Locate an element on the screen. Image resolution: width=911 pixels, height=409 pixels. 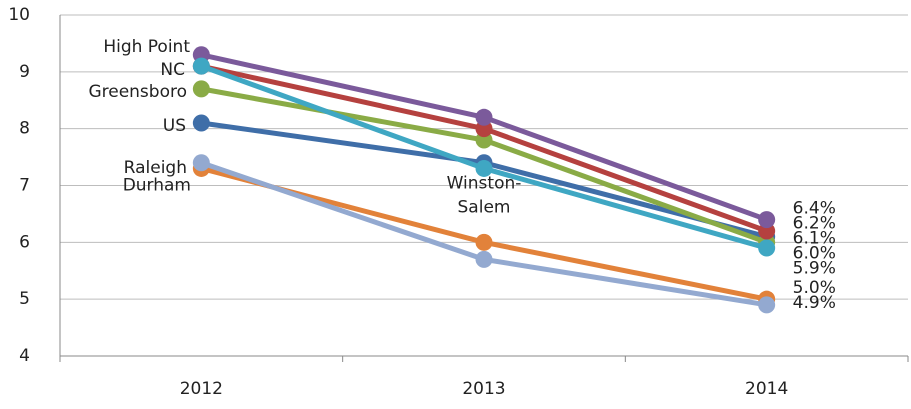
y-tick-label: 8 is located at coordinates (24, 129).